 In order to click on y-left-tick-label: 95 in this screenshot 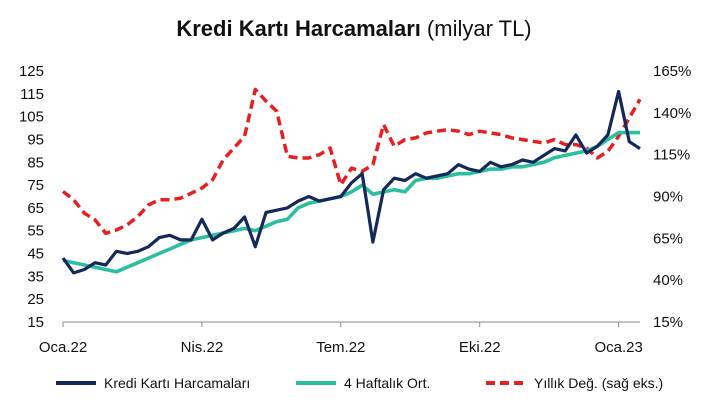, I will do `click(35, 139)`.